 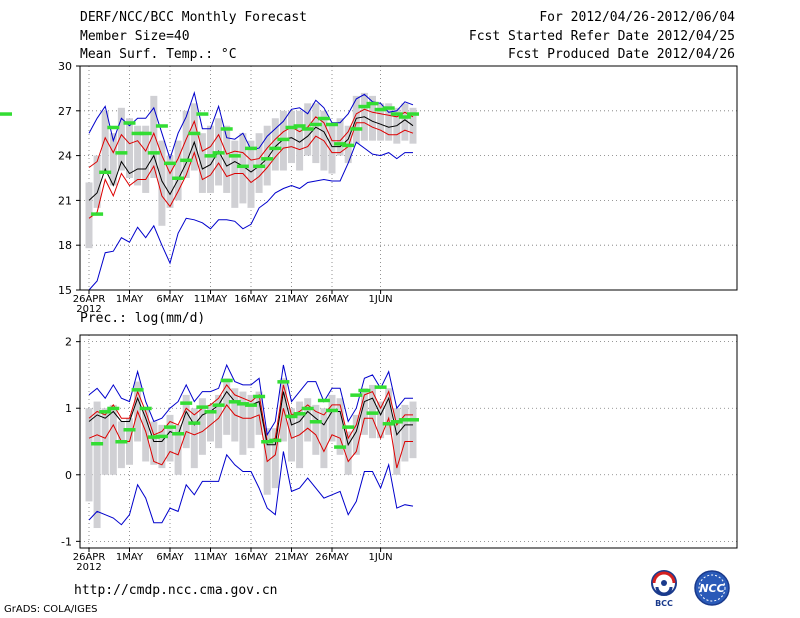 What do you see at coordinates (68, 408) in the screenshot?
I see `y-tick-label: 1` at bounding box center [68, 408].